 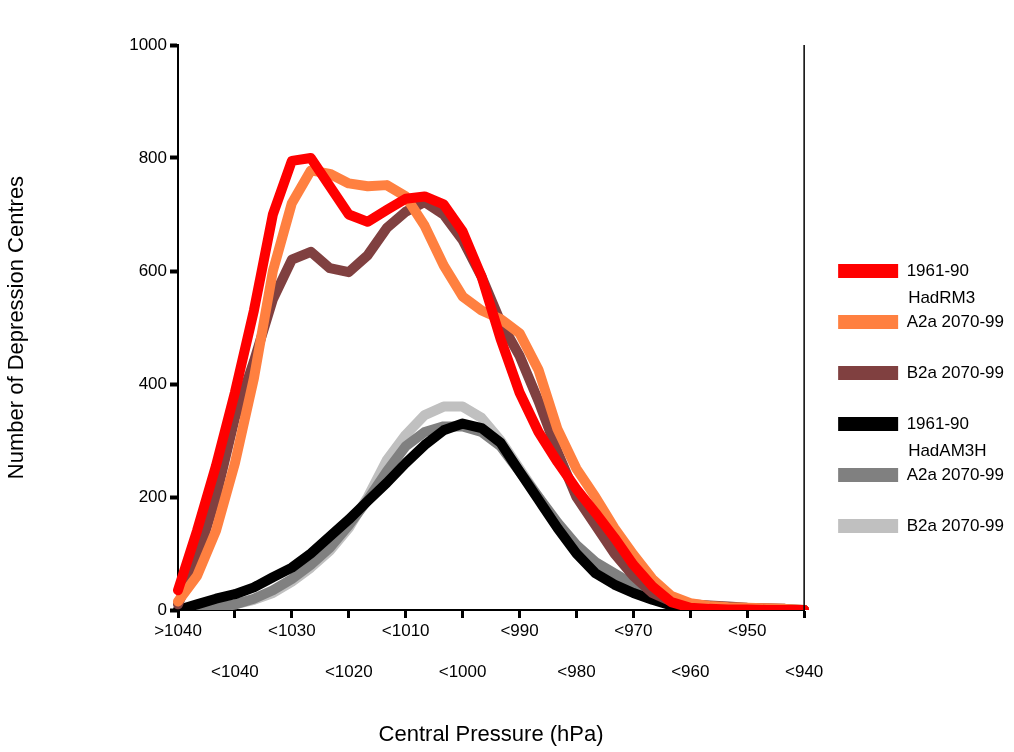 What do you see at coordinates (16, 327) in the screenshot?
I see `y-axis-title: Number of Depression Centres` at bounding box center [16, 327].